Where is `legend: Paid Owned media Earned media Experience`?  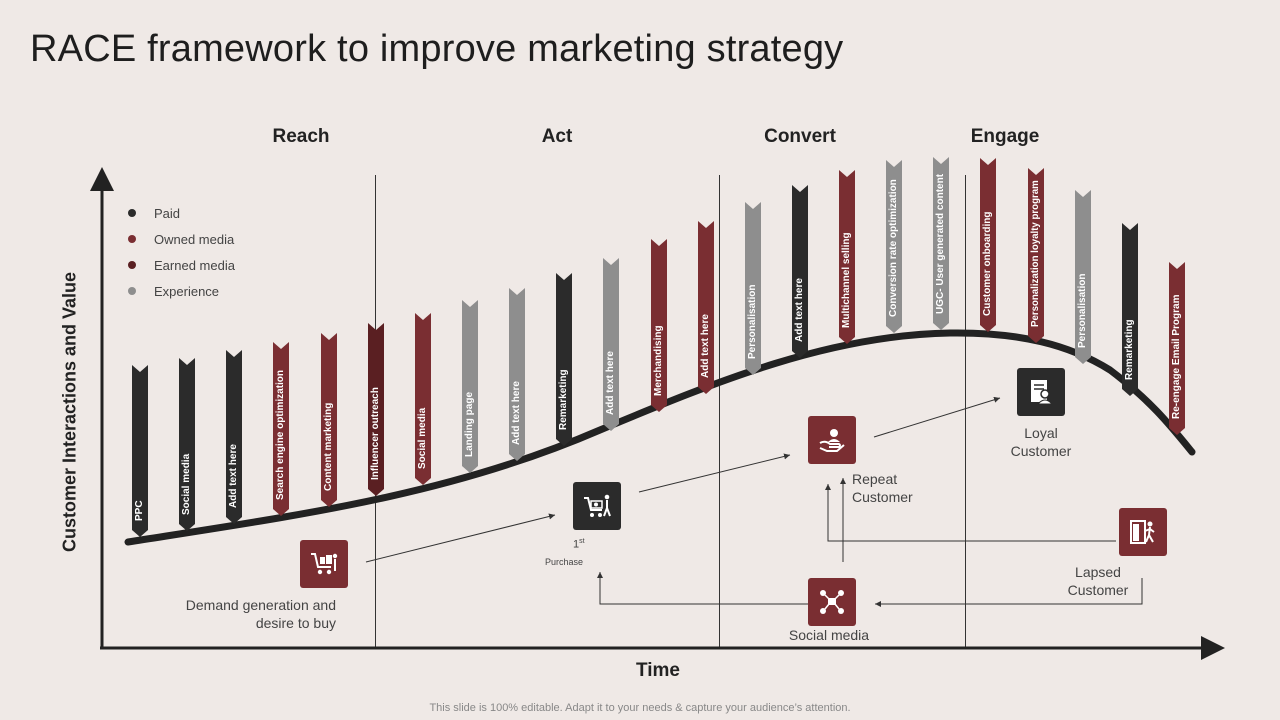 legend: Paid Owned media Earned media Experience is located at coordinates (181, 252).